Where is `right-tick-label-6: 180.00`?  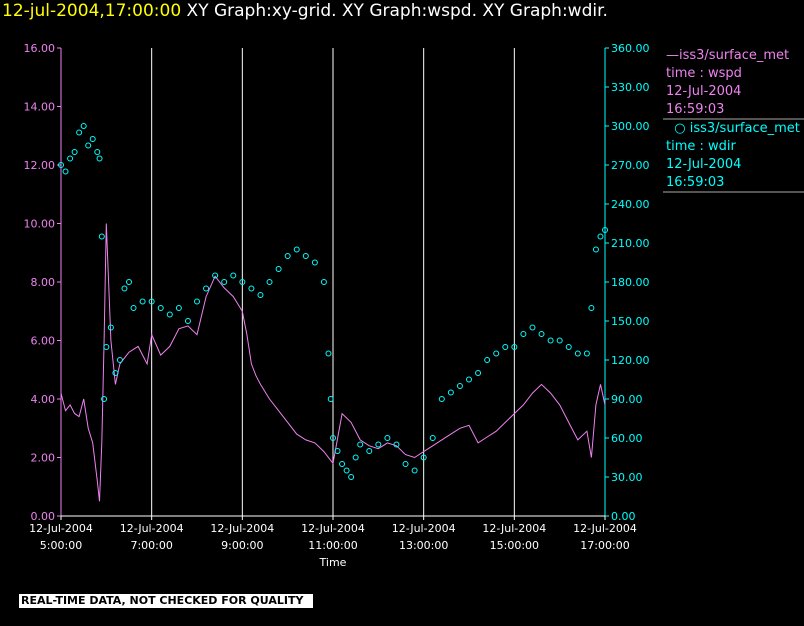 right-tick-label-6: 180.00 is located at coordinates (630, 282).